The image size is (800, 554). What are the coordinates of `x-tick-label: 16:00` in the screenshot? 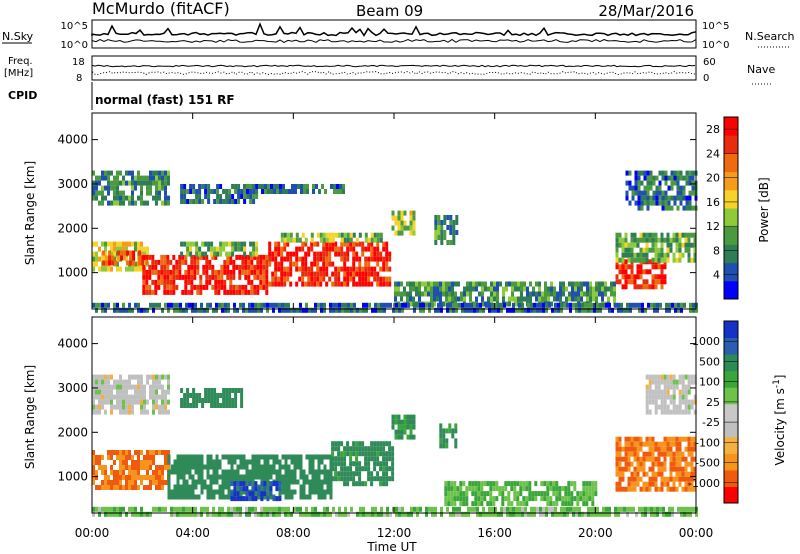 It's located at (494, 533).